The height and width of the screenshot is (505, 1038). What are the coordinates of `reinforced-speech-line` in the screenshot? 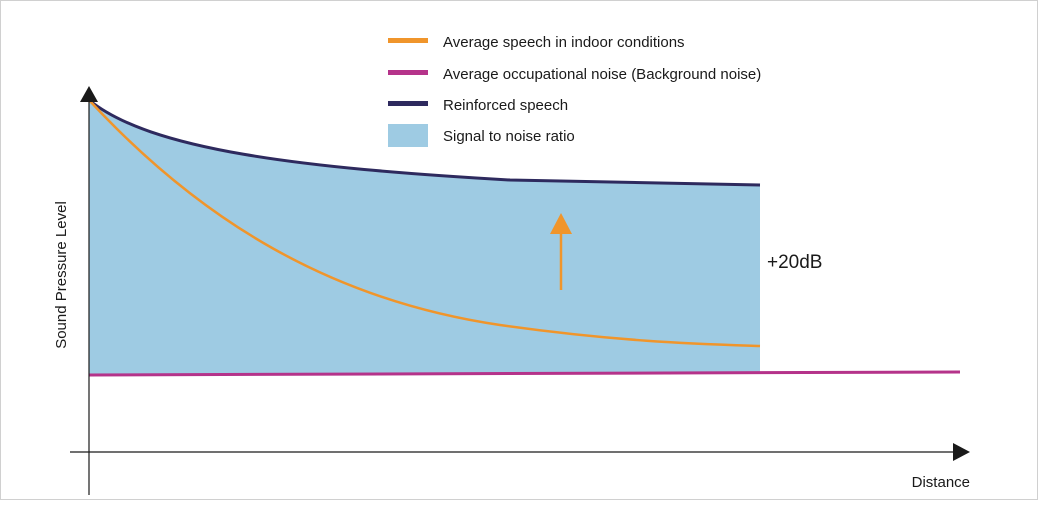 It's located at (424, 142).